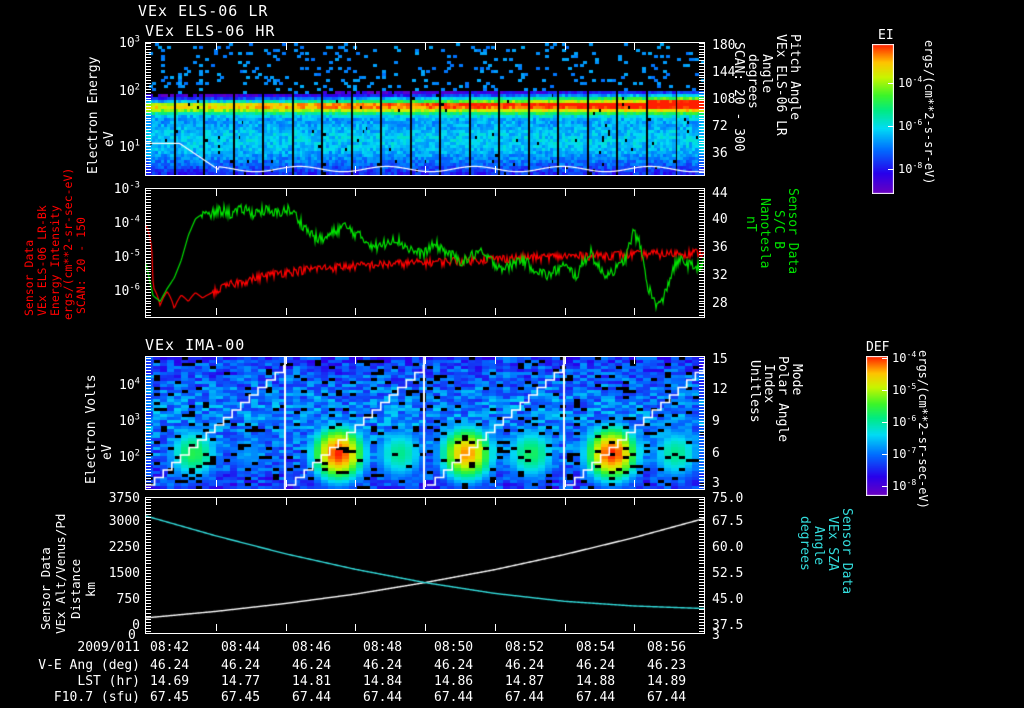 This screenshot has height=708, width=1024. Describe the element at coordinates (720, 247) in the screenshot. I see `panel2-right-tick-2: 36` at that location.